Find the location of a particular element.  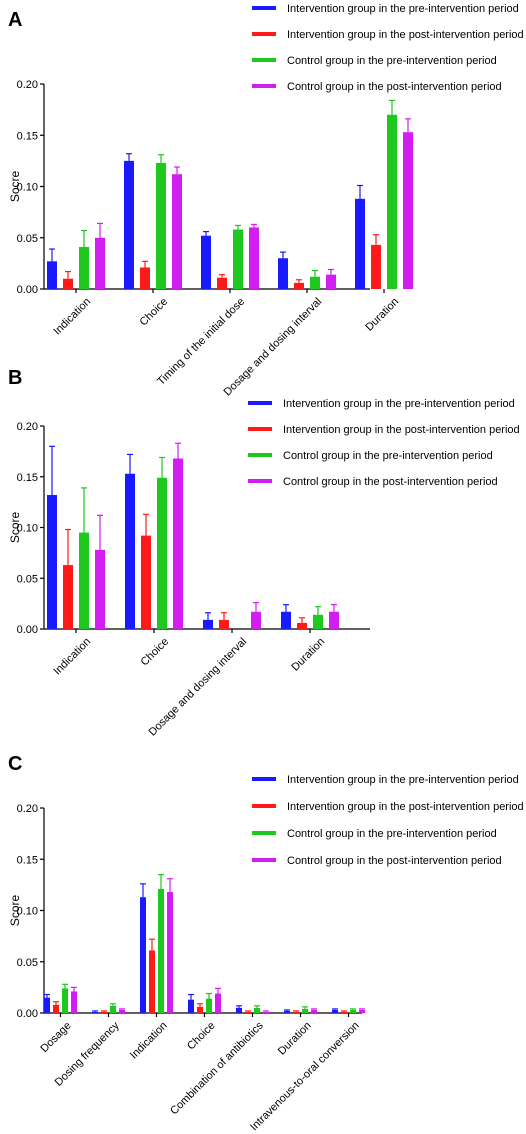

y-axis-title: Socre is located at coordinates (15, 187).